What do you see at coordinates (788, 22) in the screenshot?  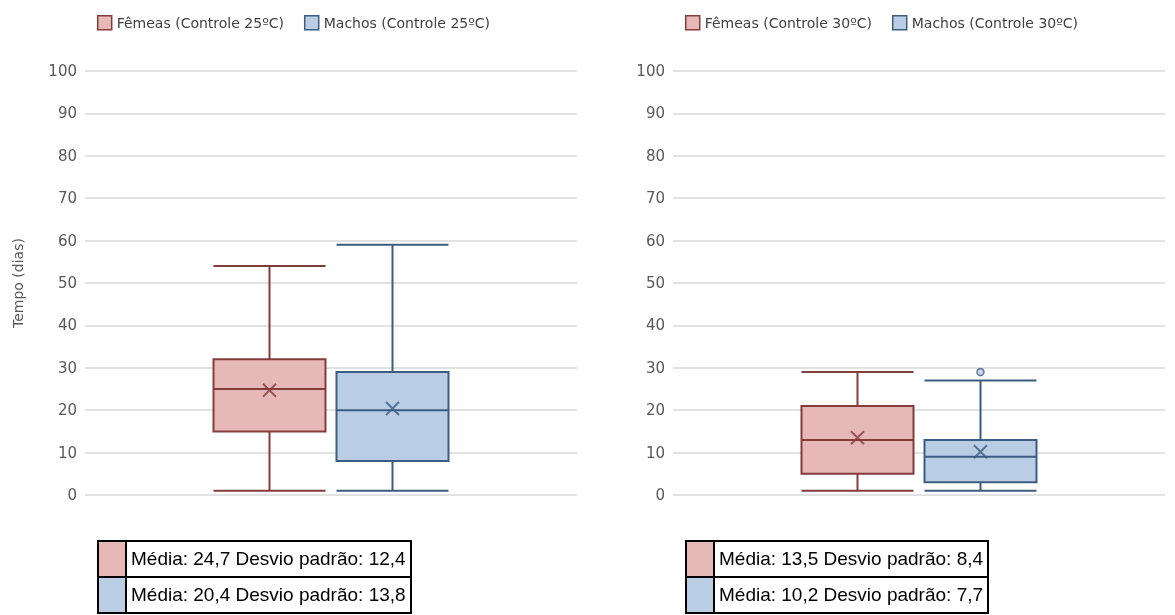 I see `legend-label: Fêmeas (Controle 30ºC)` at bounding box center [788, 22].